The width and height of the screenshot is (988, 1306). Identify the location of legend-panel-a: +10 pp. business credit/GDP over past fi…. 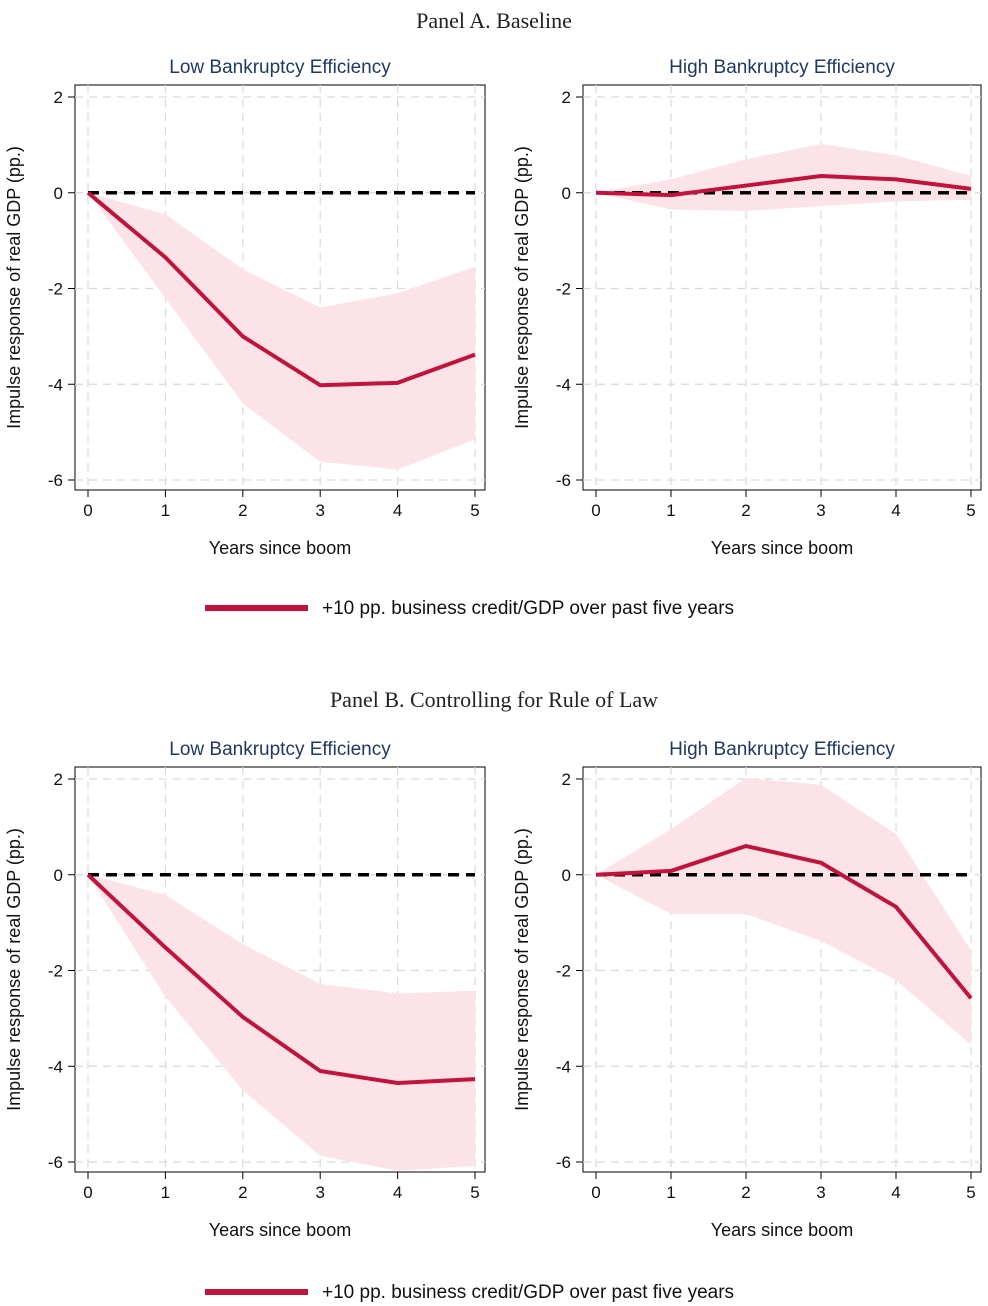
(469, 608).